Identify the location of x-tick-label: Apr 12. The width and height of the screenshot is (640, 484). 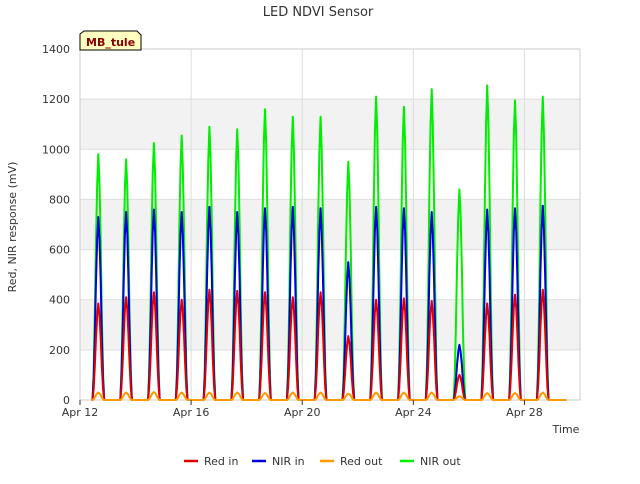
(80, 412).